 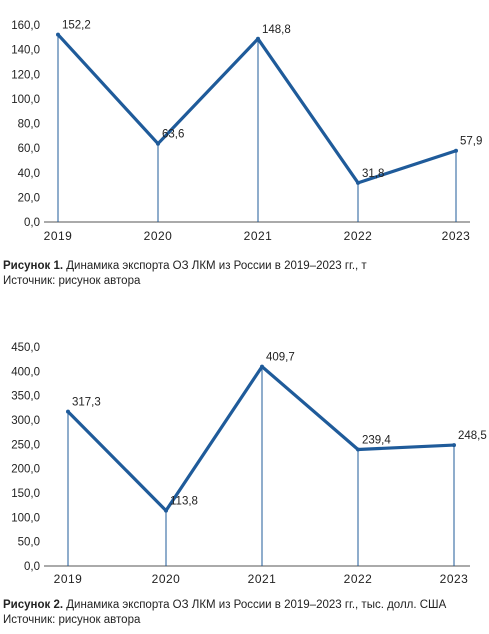 I want to click on y-tick-label: 50,0, so click(x=29, y=543).